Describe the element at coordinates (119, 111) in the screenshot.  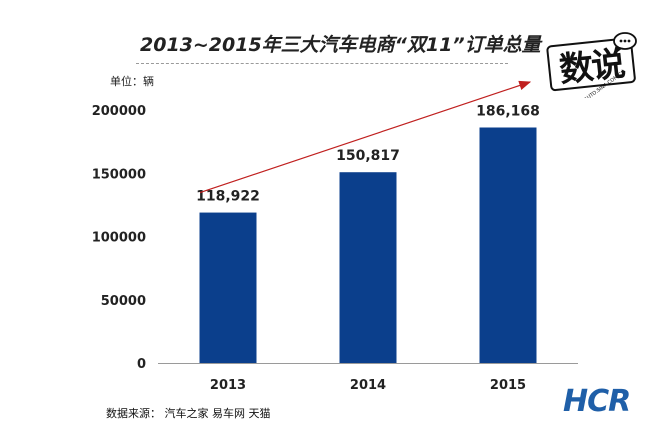
I see `y-tick-label: 200000` at that location.